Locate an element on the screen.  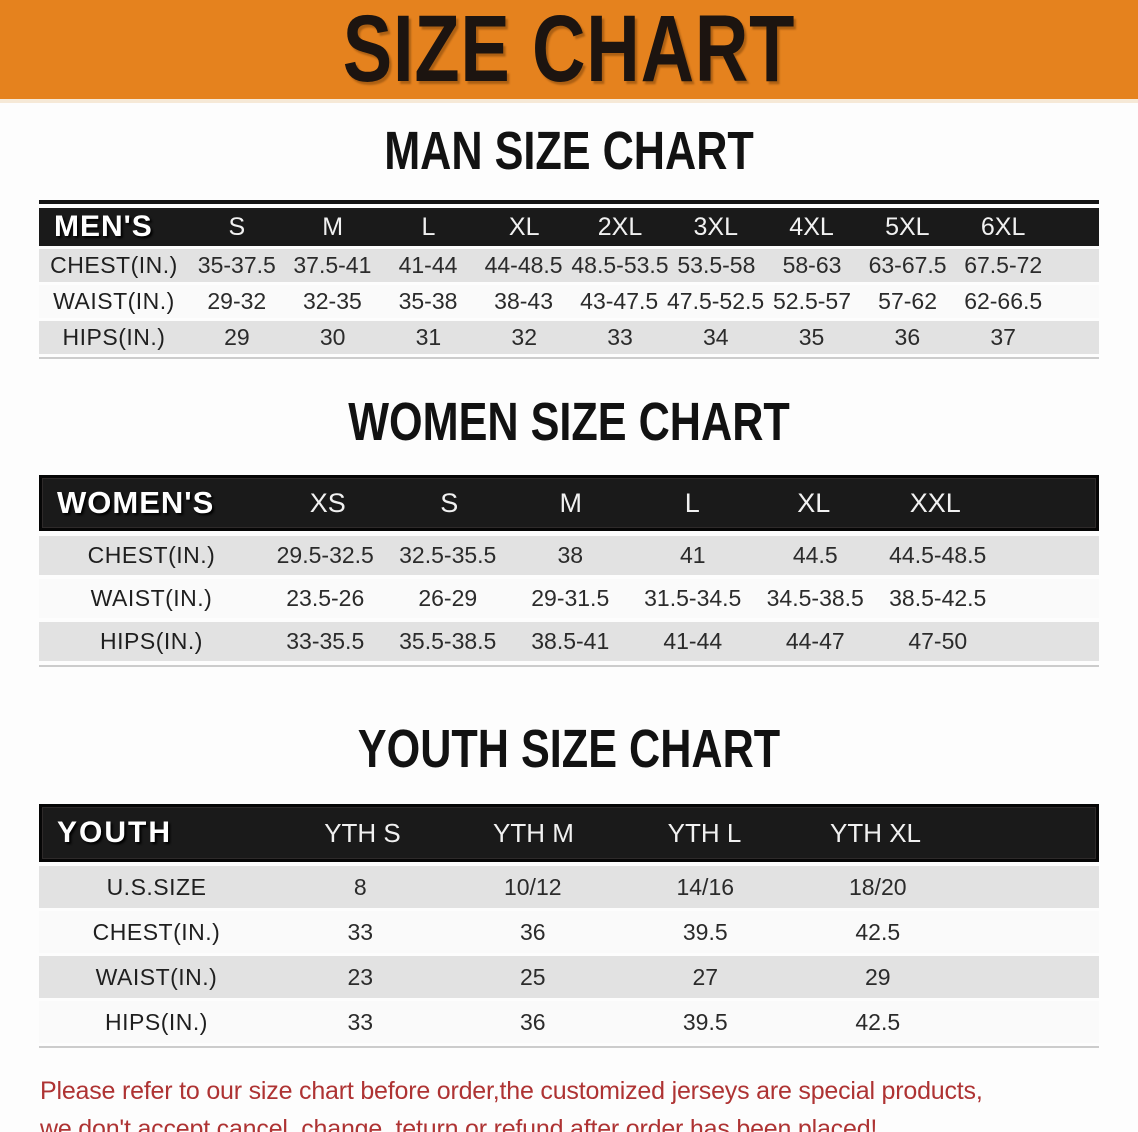
table-header-row: WOMEN'S XS S M L XL XXL is located at coordinates (569, 503).